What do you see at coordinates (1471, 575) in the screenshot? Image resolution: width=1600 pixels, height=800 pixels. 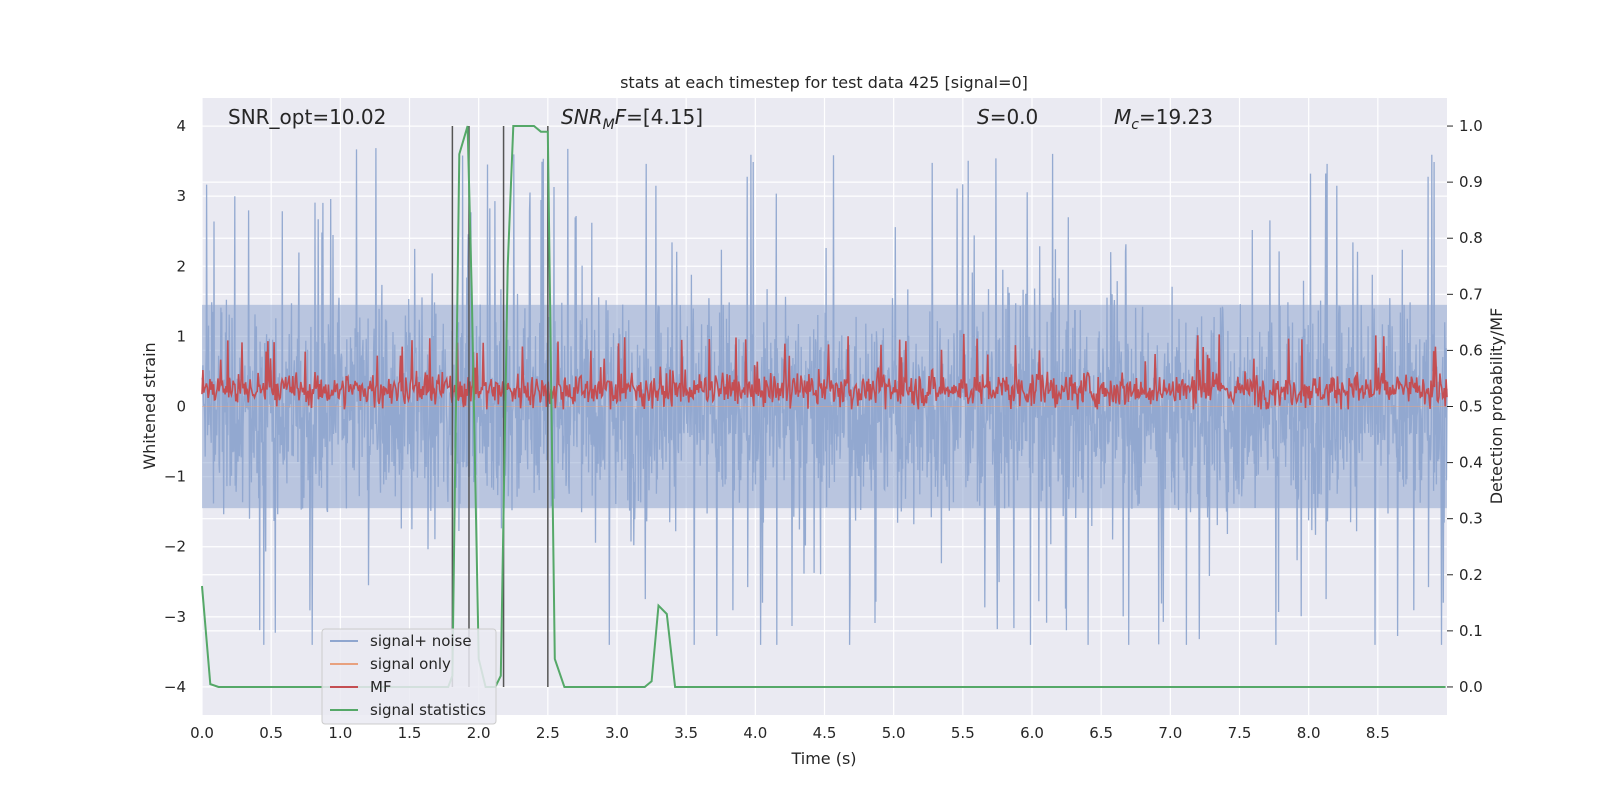 I see `y2-tick-label: 0.2` at bounding box center [1471, 575].